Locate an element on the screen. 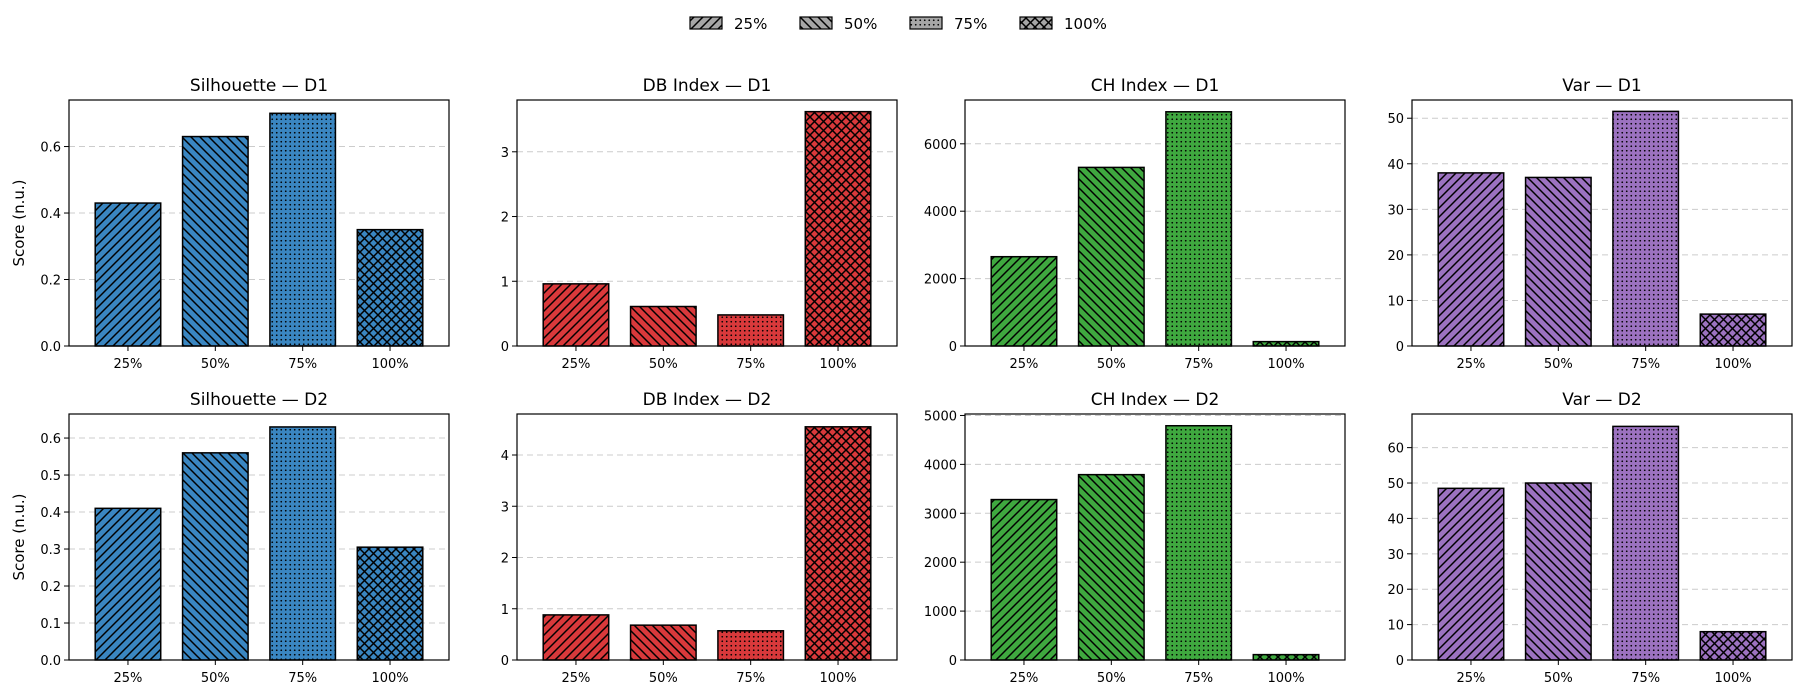  y-tick-label: 0.3 is located at coordinates (50, 550).